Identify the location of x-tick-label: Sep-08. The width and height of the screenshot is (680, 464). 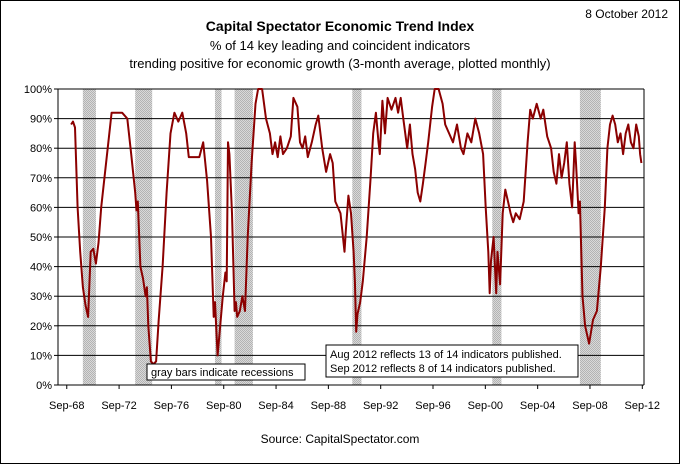
(589, 406).